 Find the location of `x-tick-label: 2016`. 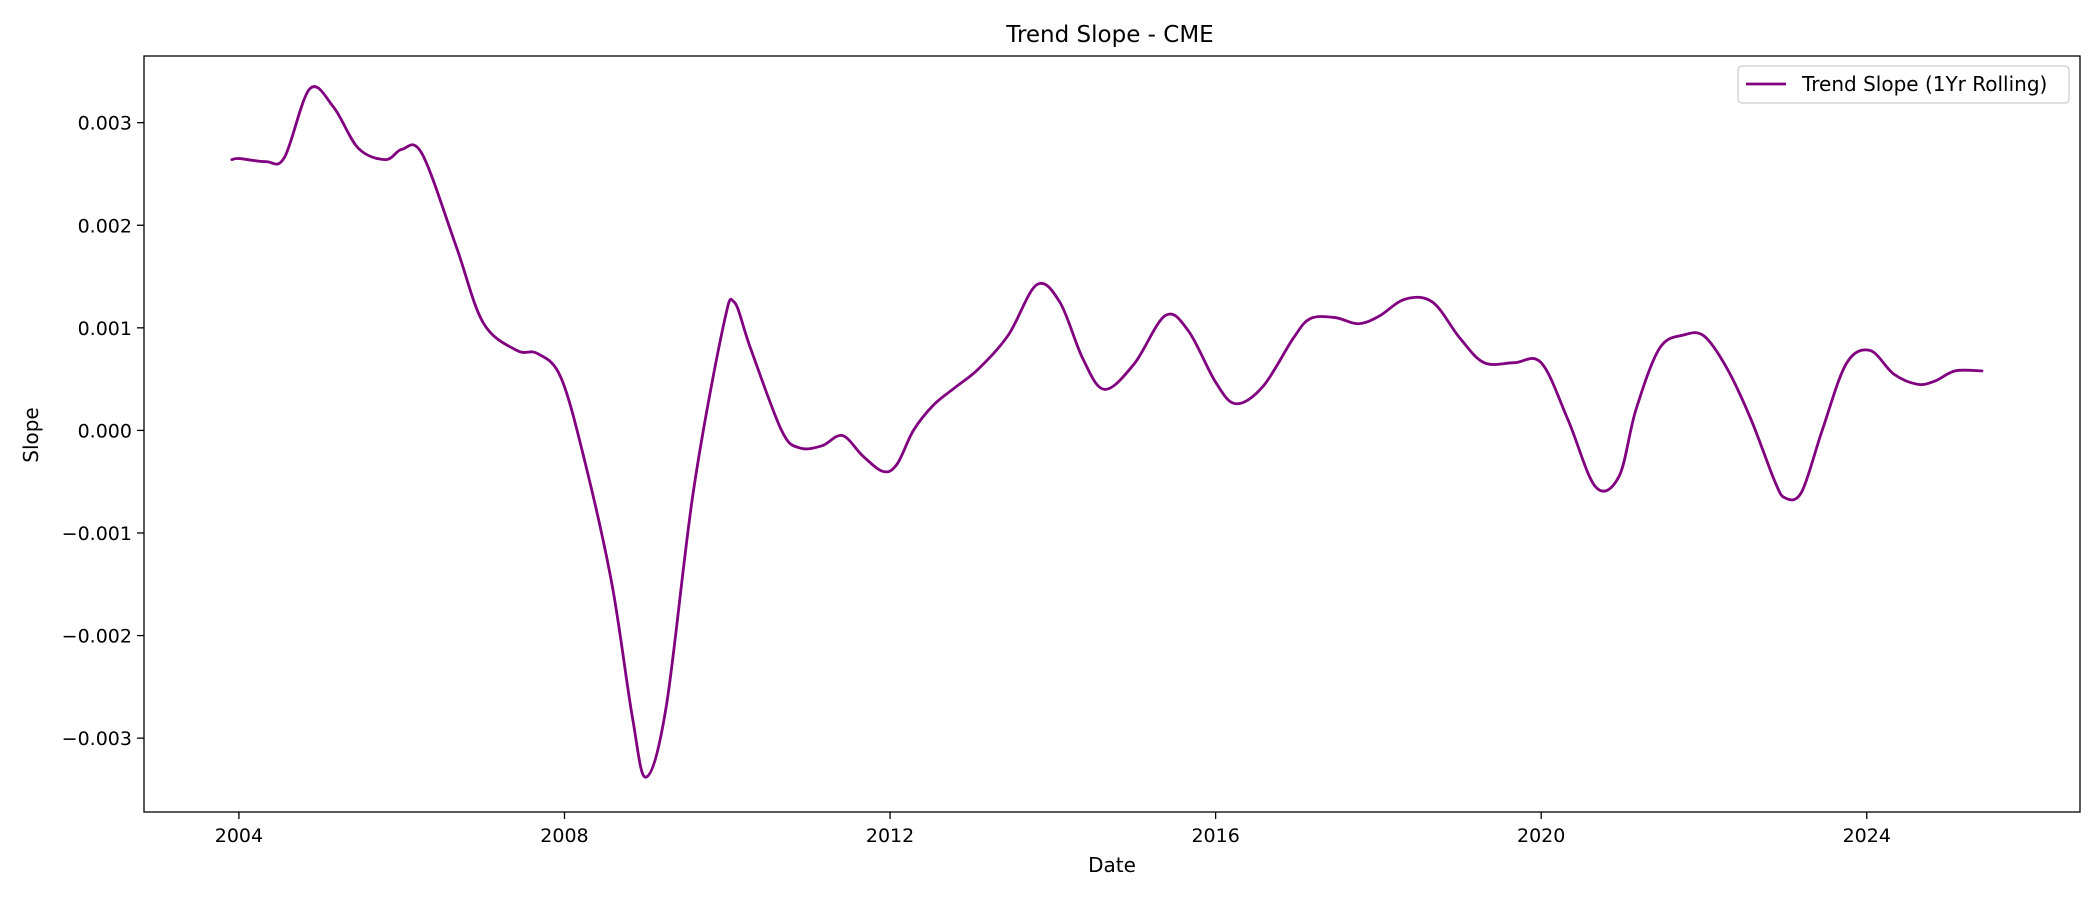

x-tick-label: 2016 is located at coordinates (1215, 836).